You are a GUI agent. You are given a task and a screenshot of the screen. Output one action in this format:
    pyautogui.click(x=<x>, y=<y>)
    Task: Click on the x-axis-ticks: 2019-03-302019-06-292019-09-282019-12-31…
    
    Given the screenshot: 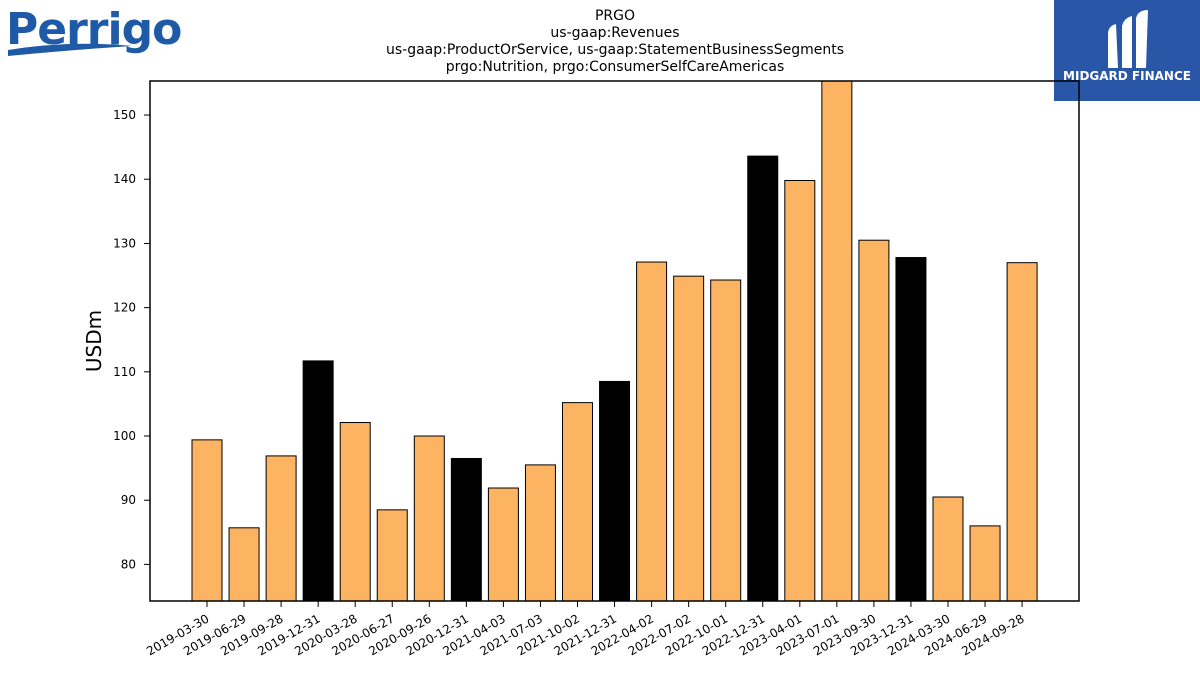 What is the action you would take?
    pyautogui.click(x=585, y=629)
    